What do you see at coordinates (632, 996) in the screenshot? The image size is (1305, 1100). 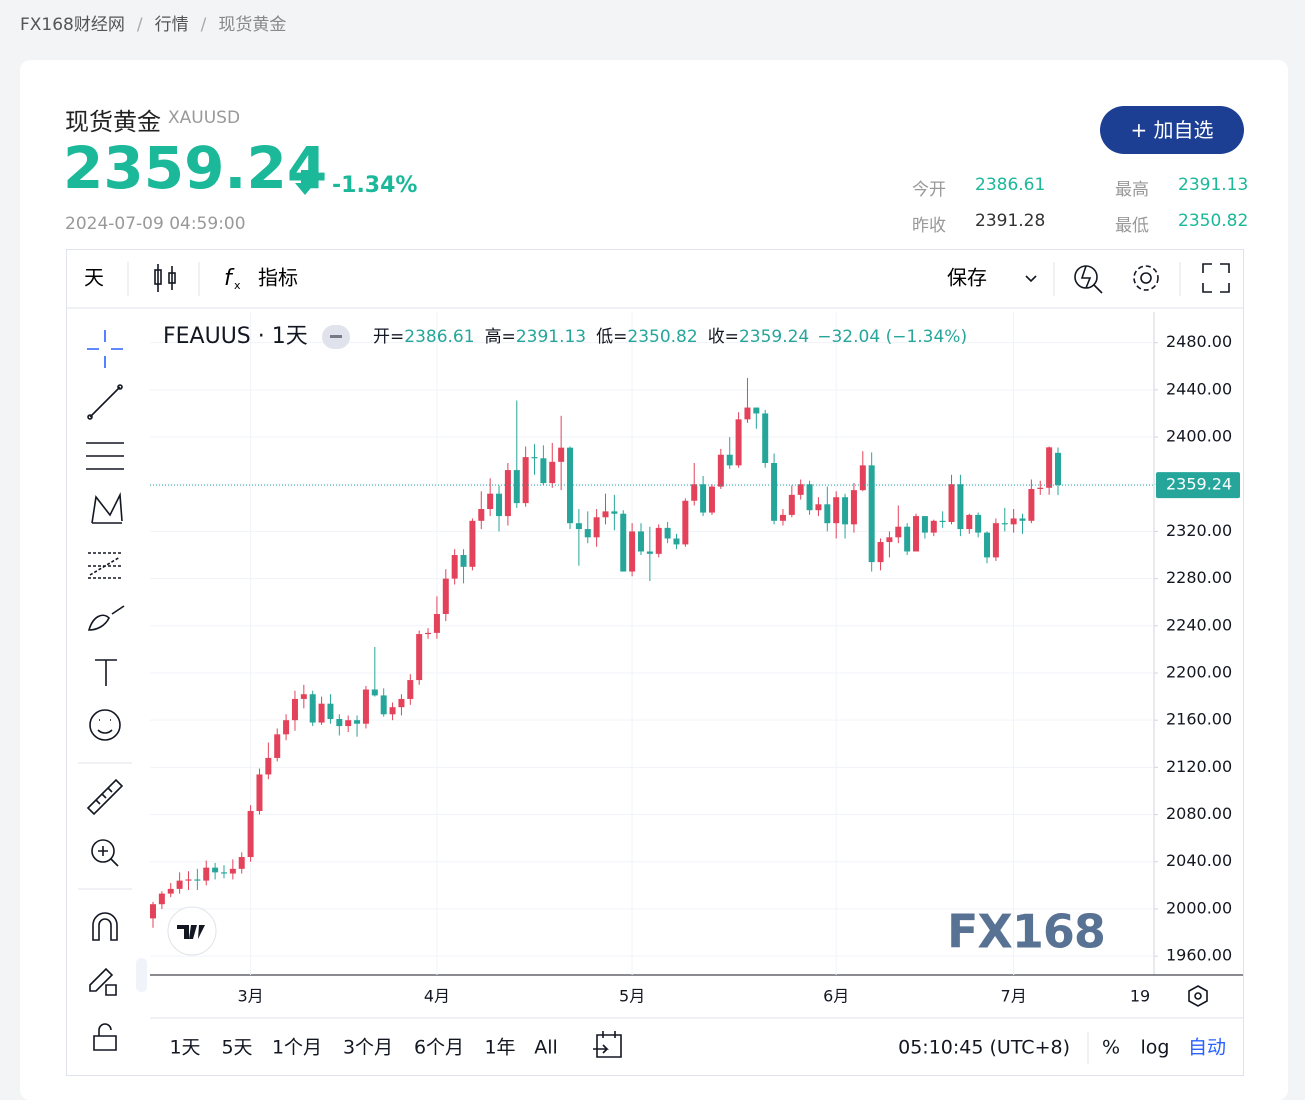 I see `x-tick-label: 5月` at bounding box center [632, 996].